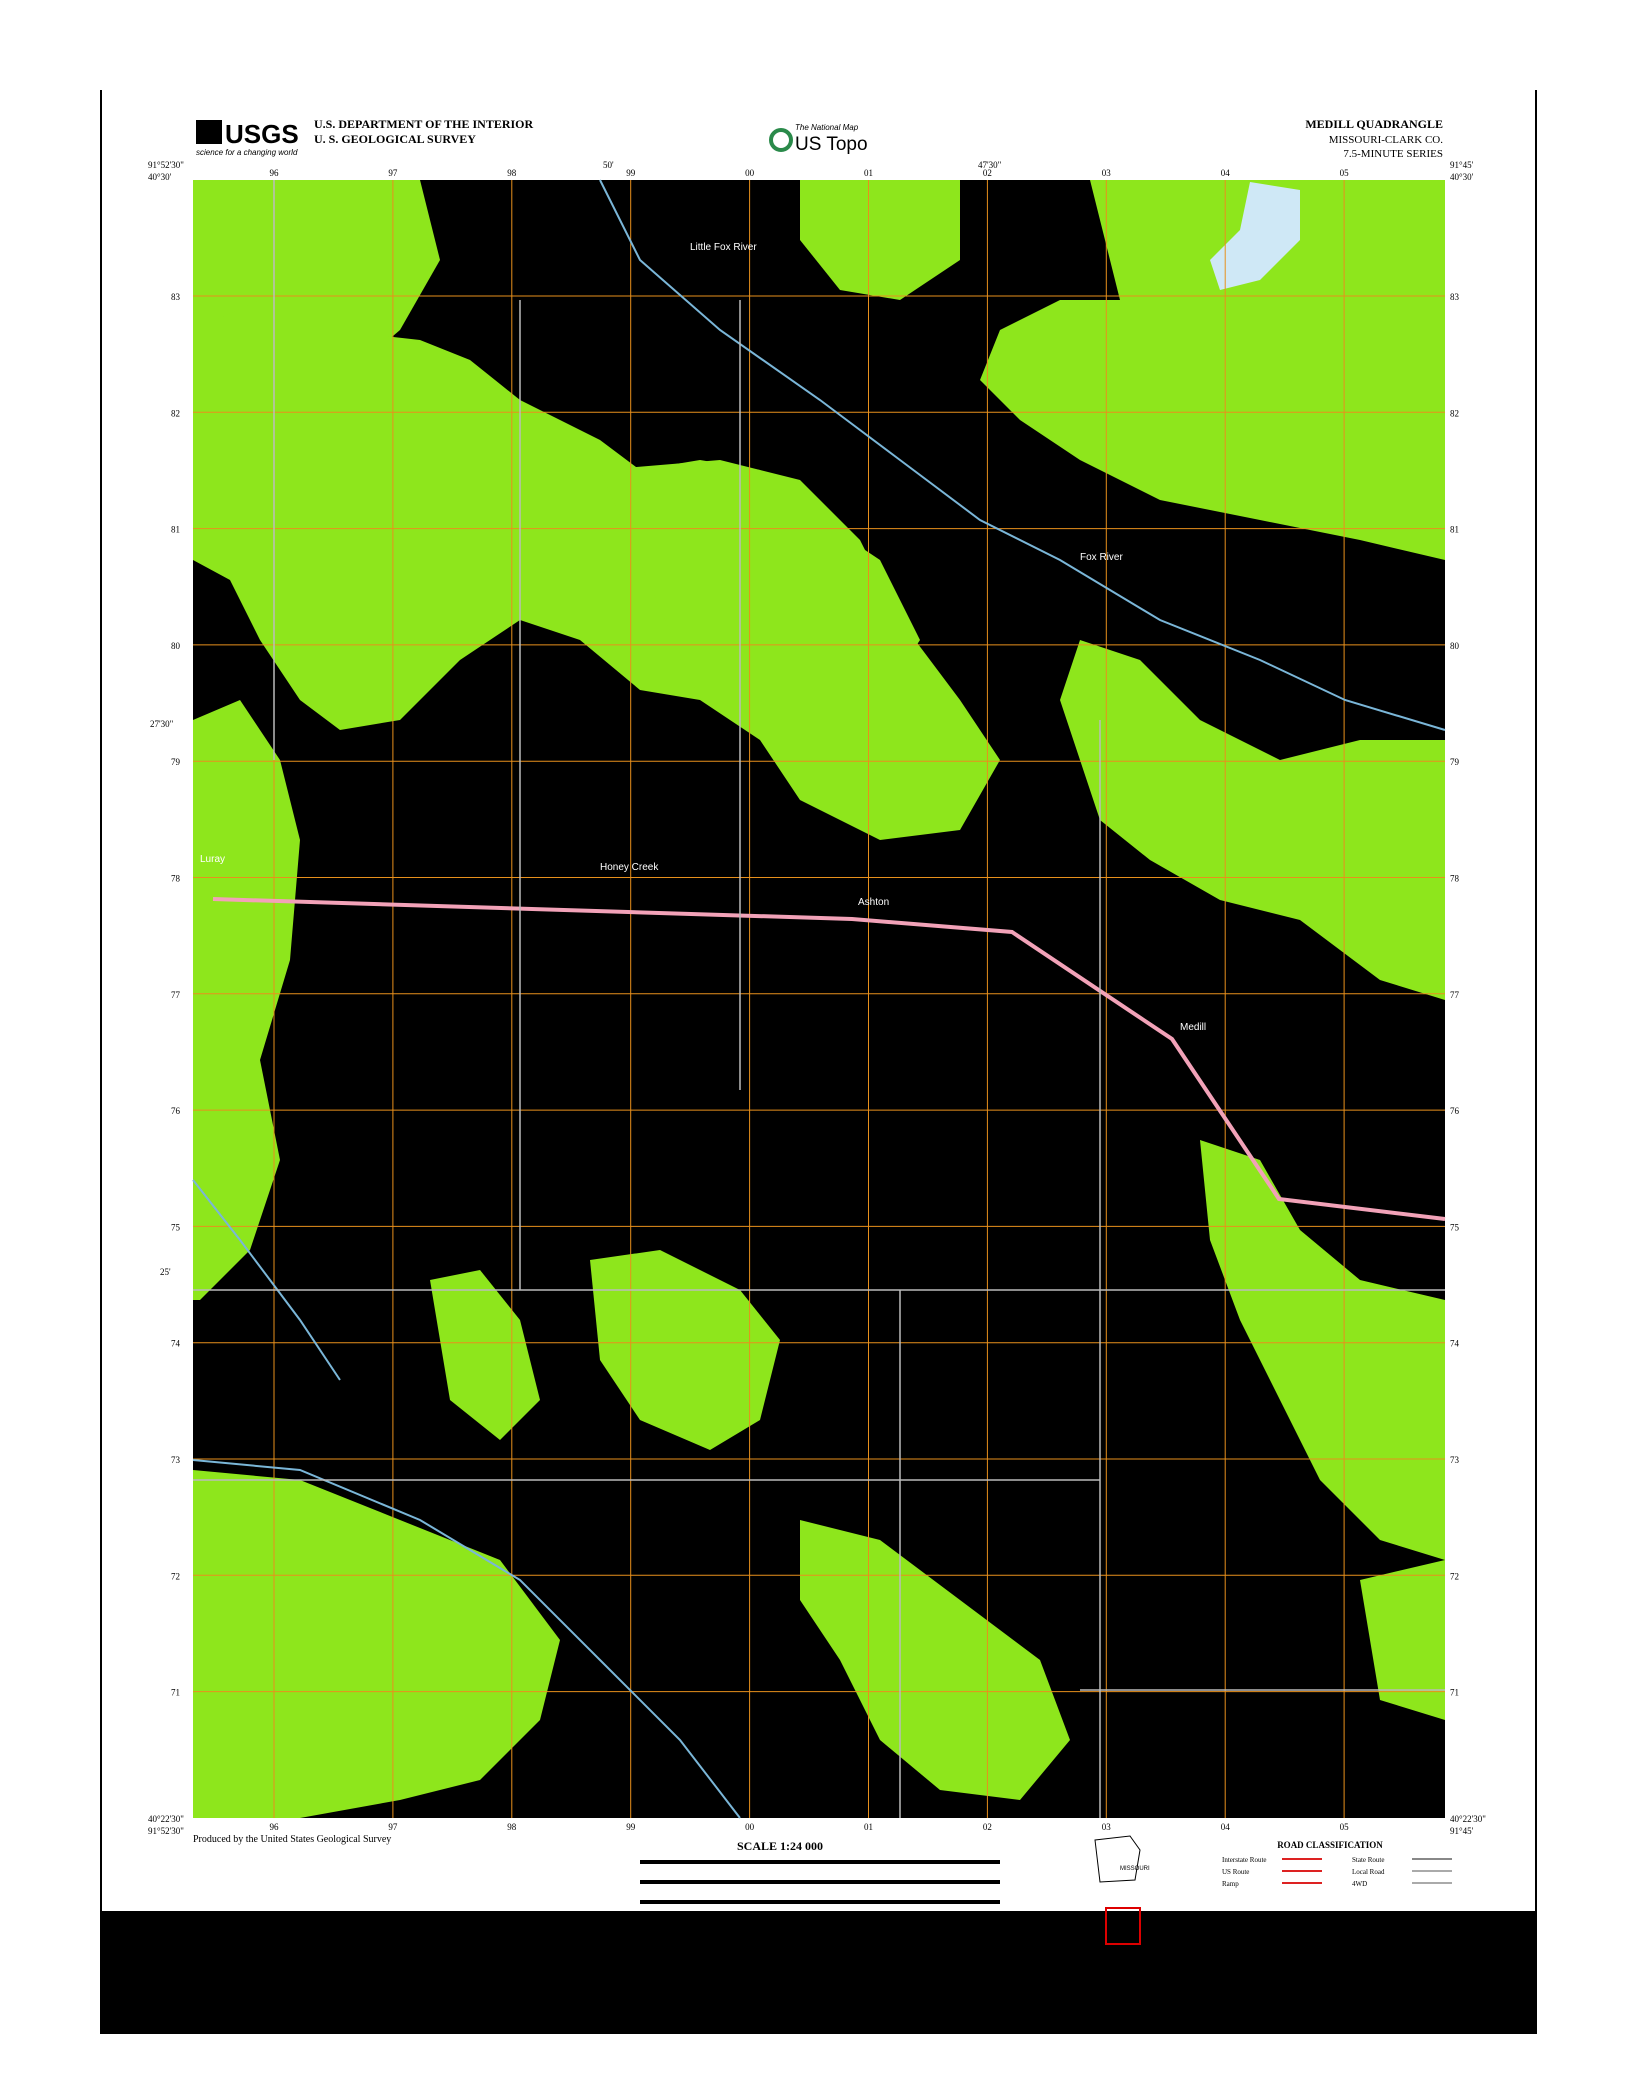  I want to click on survey: U. S. GEOLOGICAL SURVEY, so click(395, 139).